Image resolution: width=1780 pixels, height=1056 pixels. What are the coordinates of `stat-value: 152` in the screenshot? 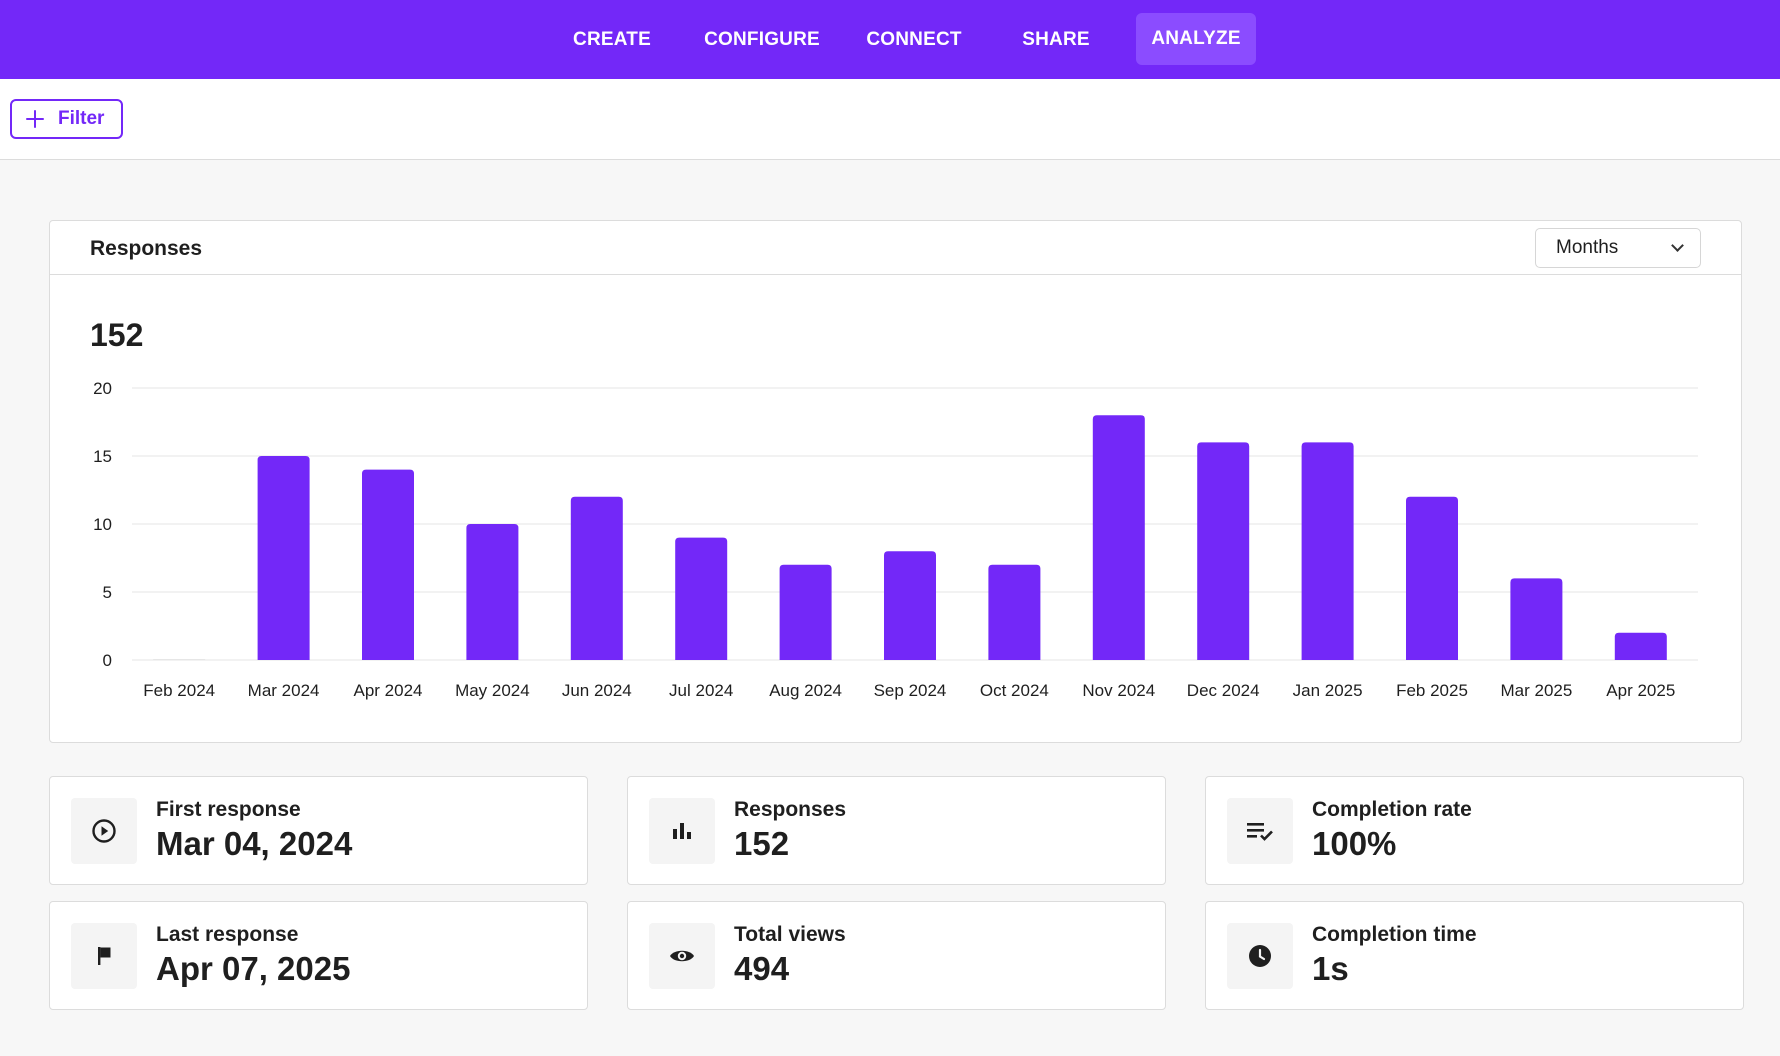 It's located at (762, 843).